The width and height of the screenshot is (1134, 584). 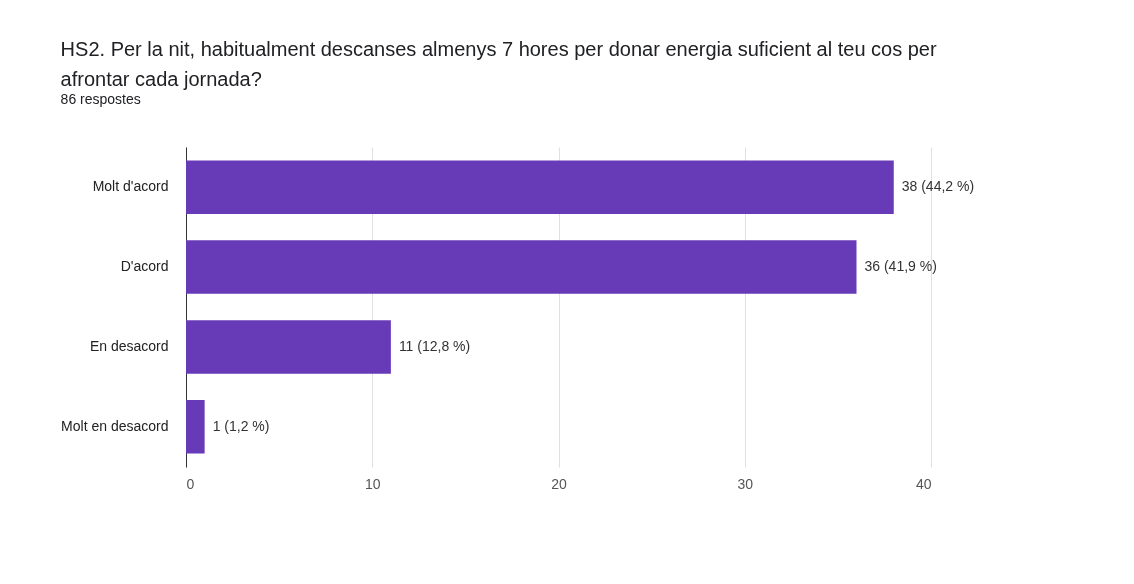 What do you see at coordinates (100, 99) in the screenshot?
I see `chart-subtitle: 86 respostes` at bounding box center [100, 99].